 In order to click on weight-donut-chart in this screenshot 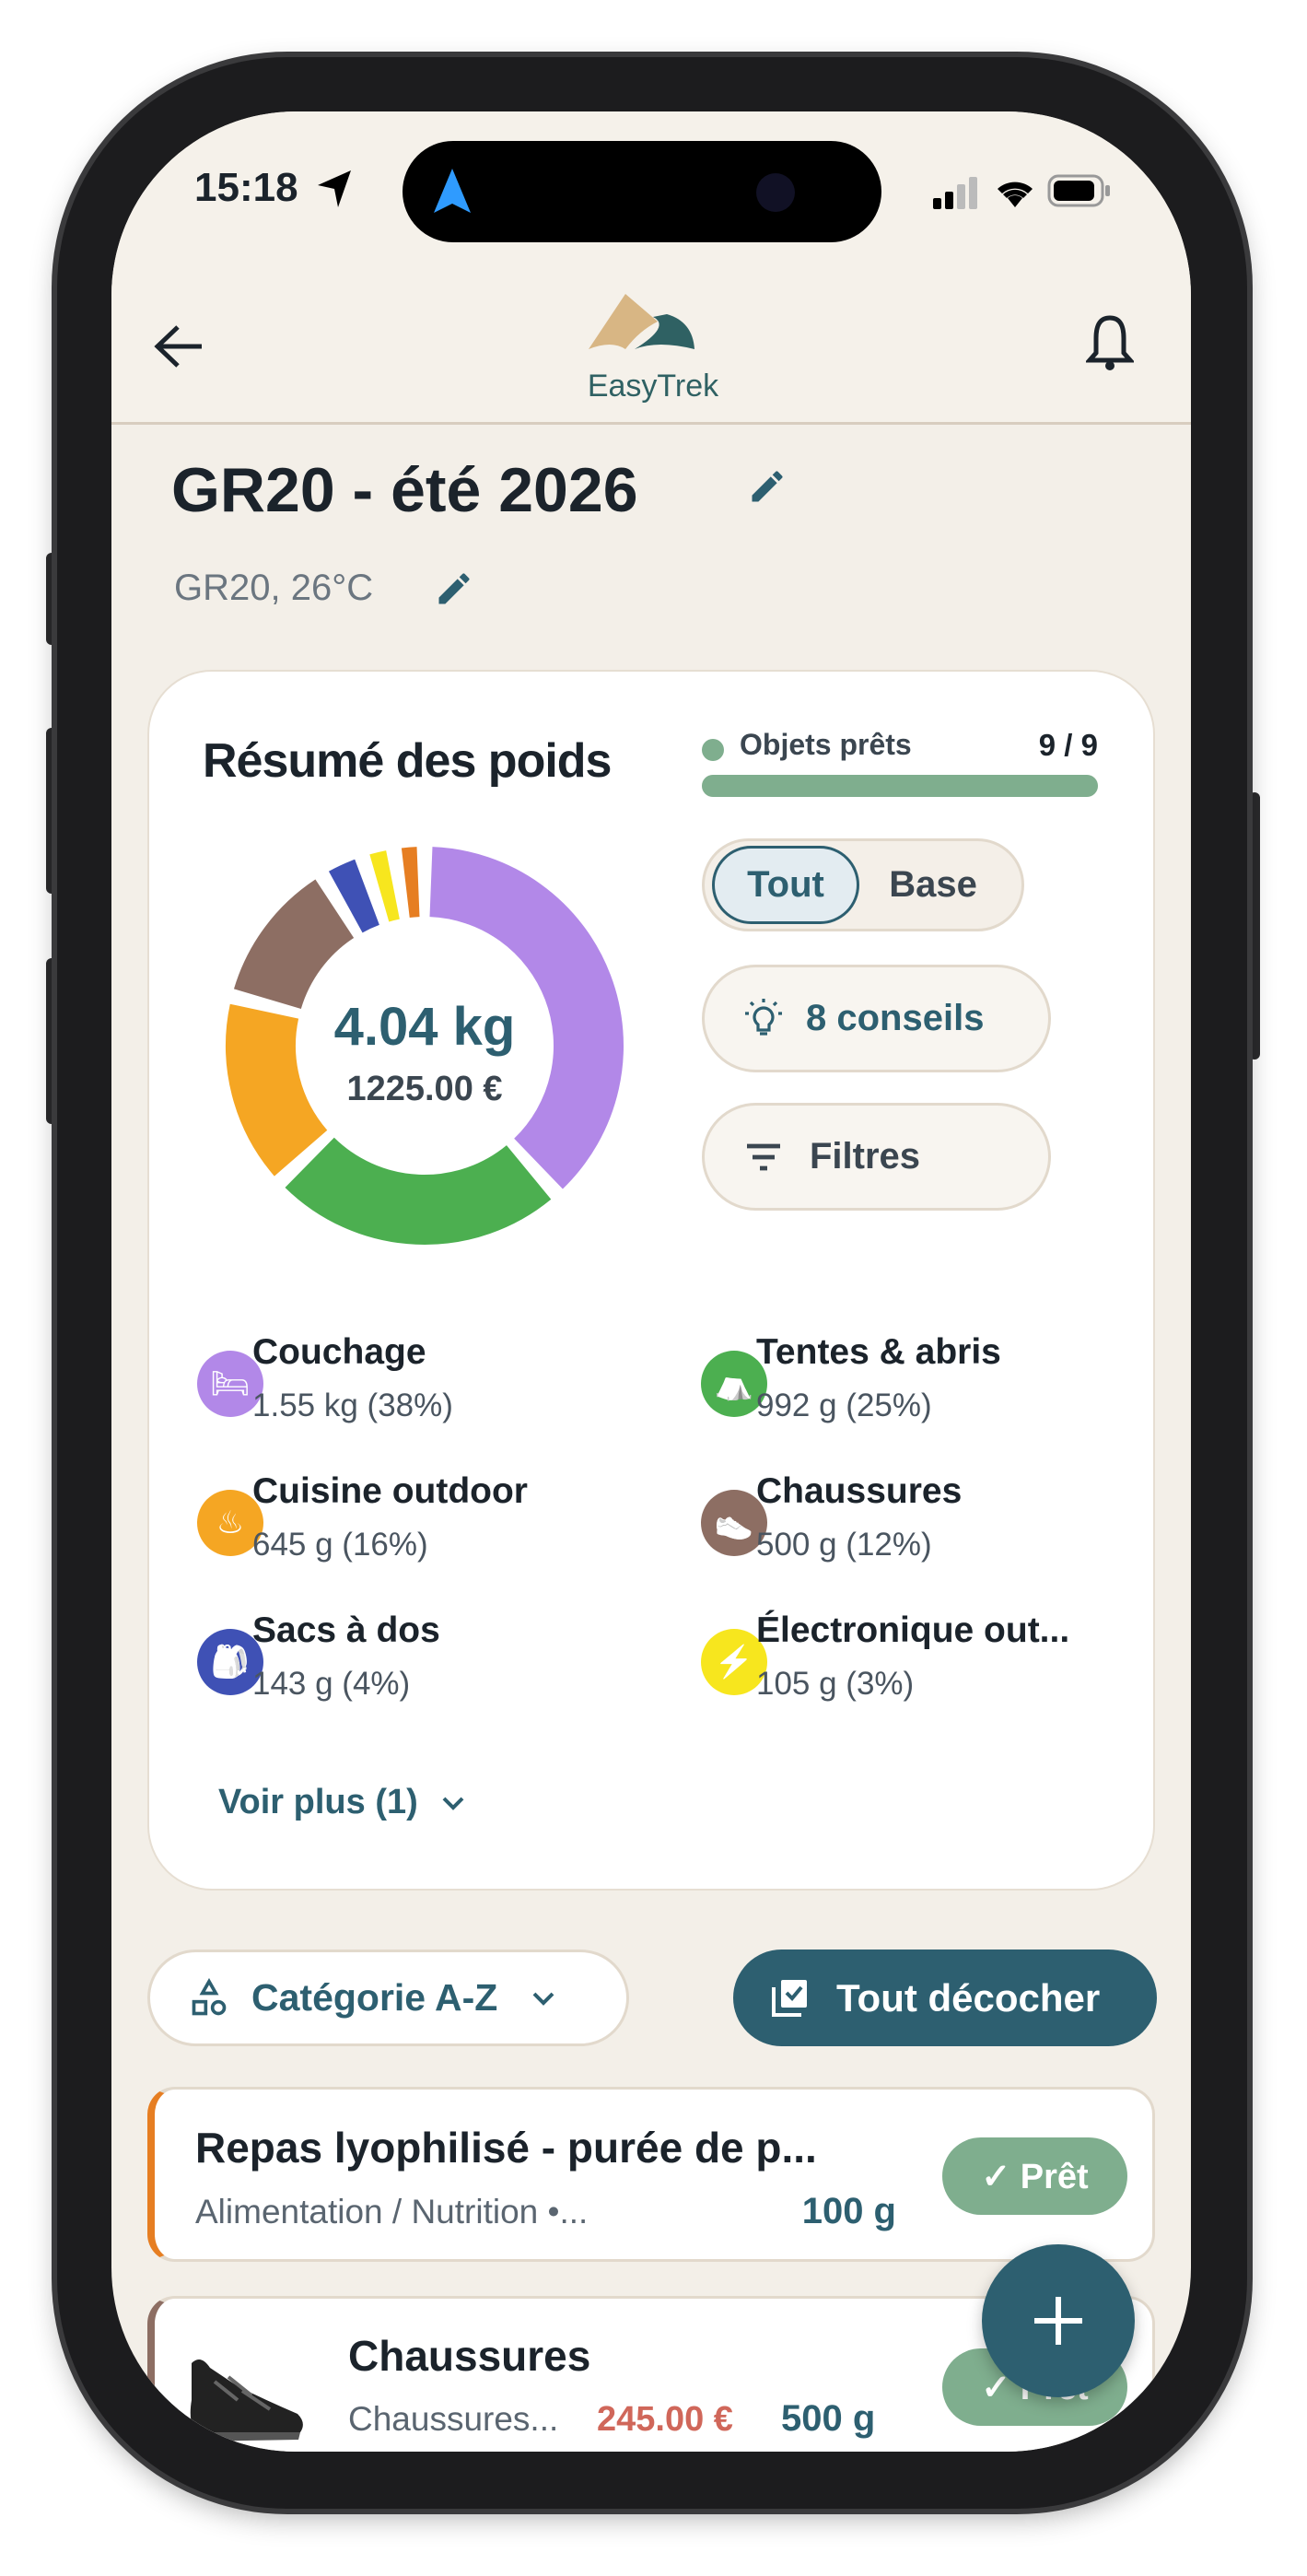, I will do `click(425, 1046)`.